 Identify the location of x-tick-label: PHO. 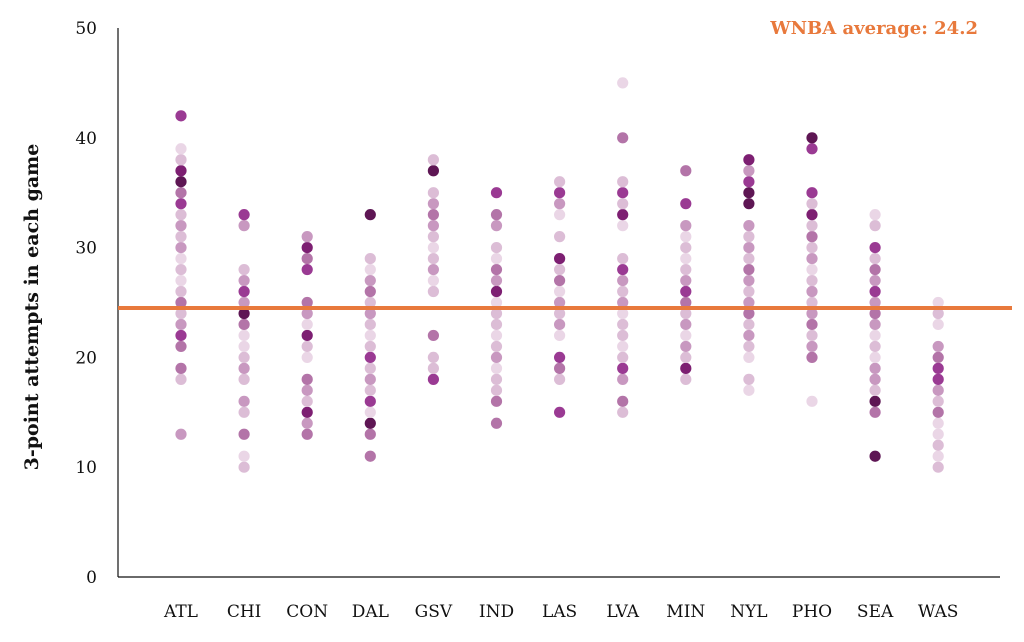
(812, 612).